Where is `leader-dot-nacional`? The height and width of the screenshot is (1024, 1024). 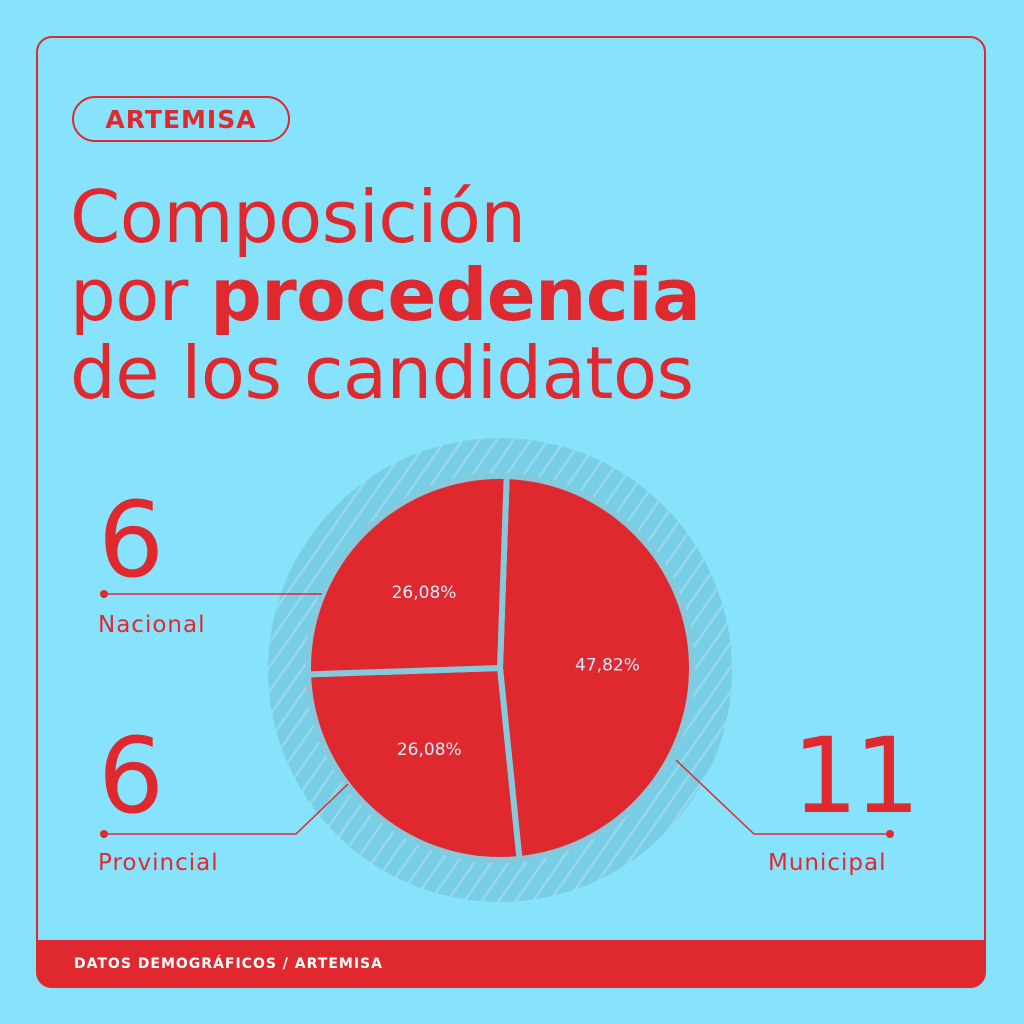
leader-dot-nacional is located at coordinates (104, 594).